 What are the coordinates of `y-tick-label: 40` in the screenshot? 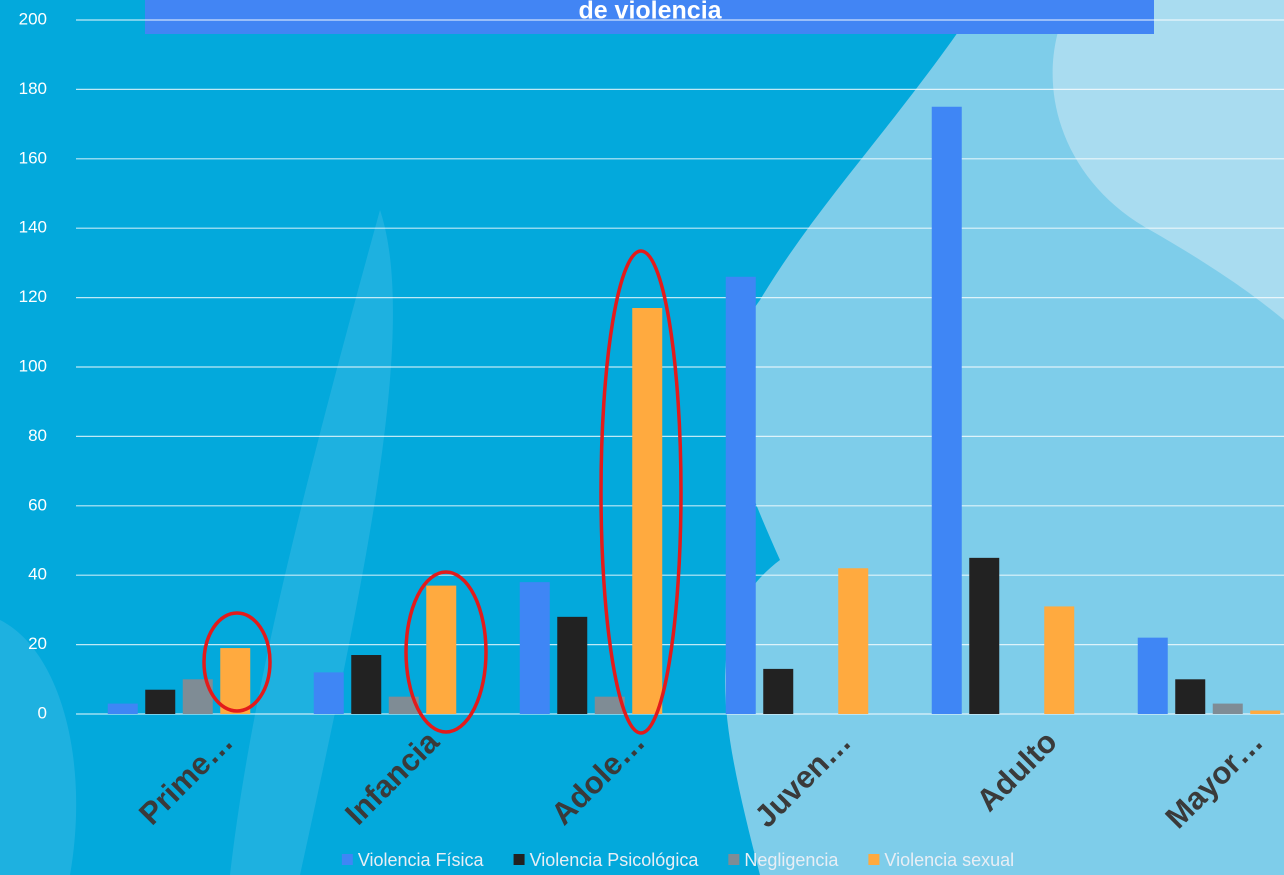 It's located at (37, 574).